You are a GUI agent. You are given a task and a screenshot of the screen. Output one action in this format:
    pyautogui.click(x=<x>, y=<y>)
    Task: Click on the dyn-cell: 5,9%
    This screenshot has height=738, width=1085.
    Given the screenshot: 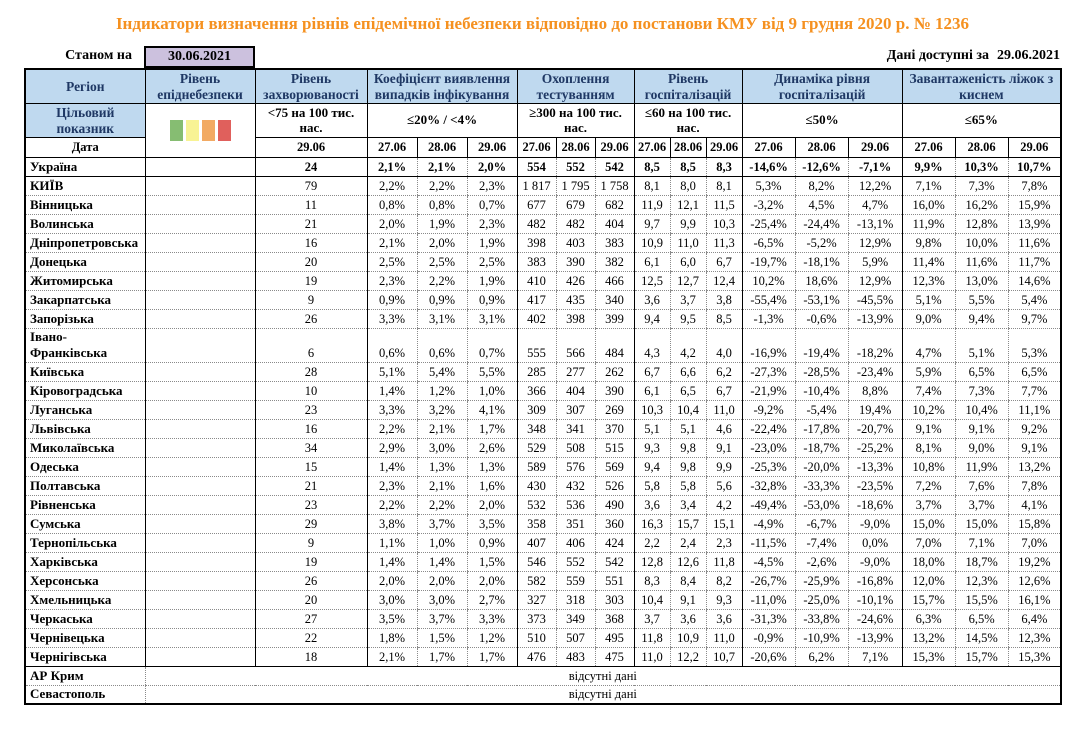 What is the action you would take?
    pyautogui.click(x=875, y=262)
    